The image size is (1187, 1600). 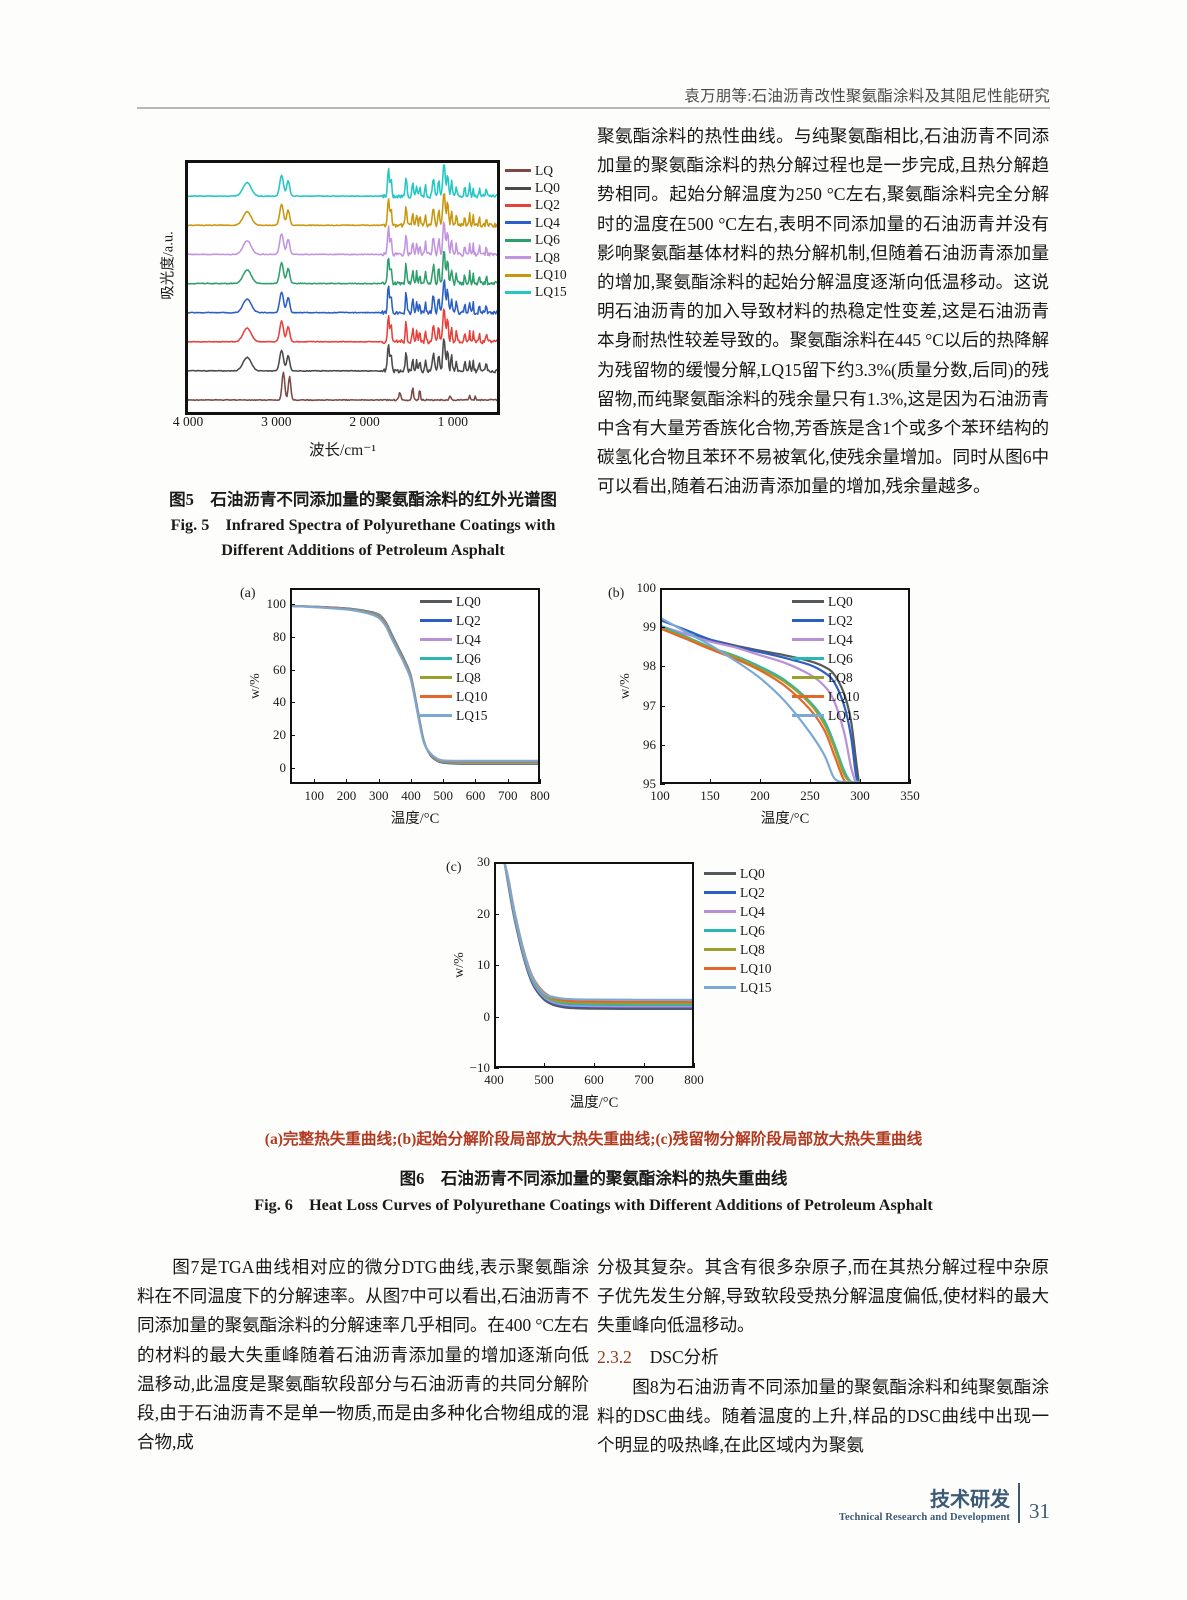 I want to click on fig6b-x-tick: 350, so click(x=910, y=795).